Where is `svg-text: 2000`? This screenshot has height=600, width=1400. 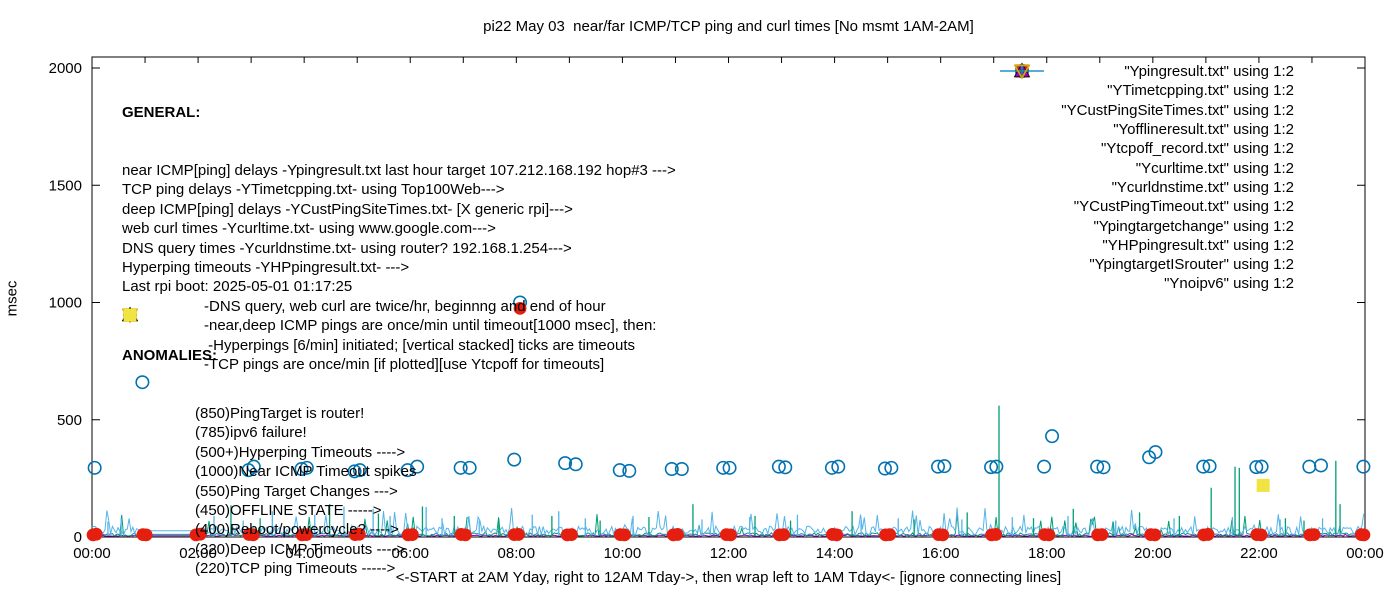 svg-text: 2000 is located at coordinates (65, 68).